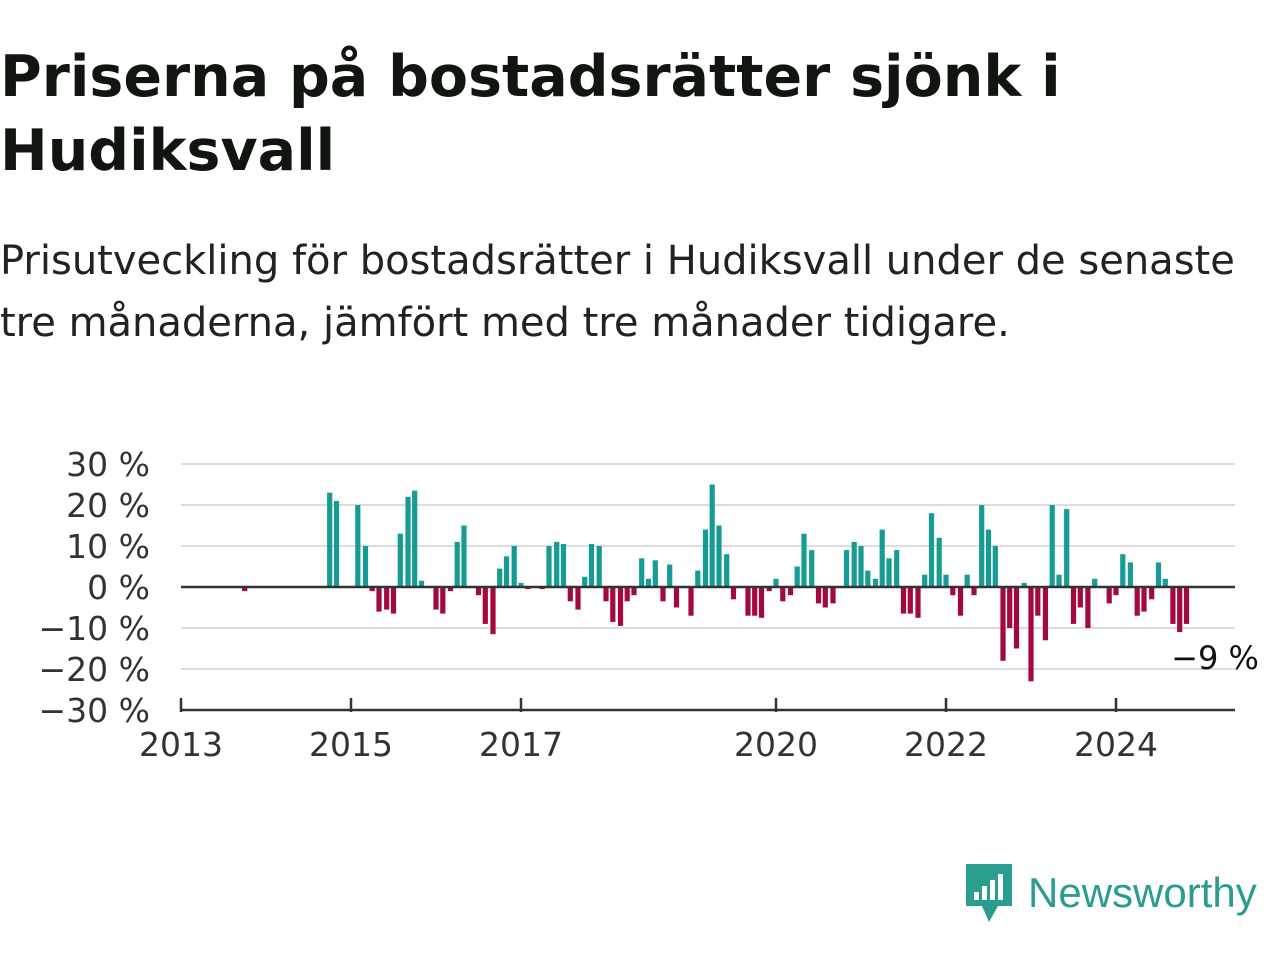 The width and height of the screenshot is (1280, 960). What do you see at coordinates (1215, 658) in the screenshot?
I see `last-value-label: −9 %` at bounding box center [1215, 658].